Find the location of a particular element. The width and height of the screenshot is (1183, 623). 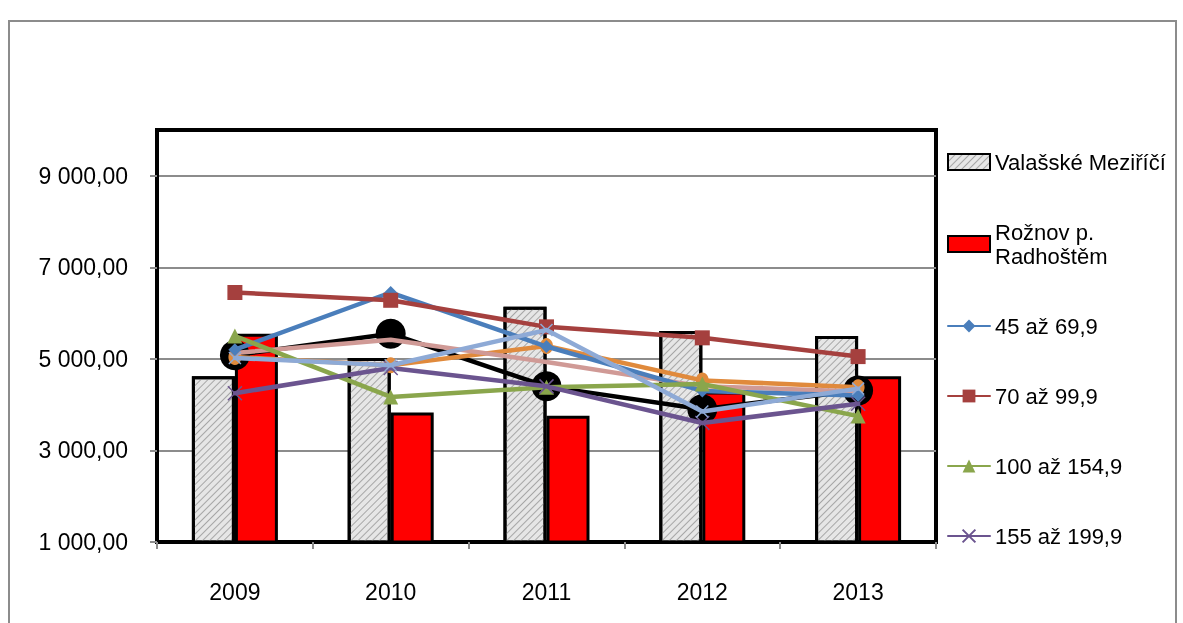

legend-label: Valašské Meziříčí is located at coordinates (1080, 162).